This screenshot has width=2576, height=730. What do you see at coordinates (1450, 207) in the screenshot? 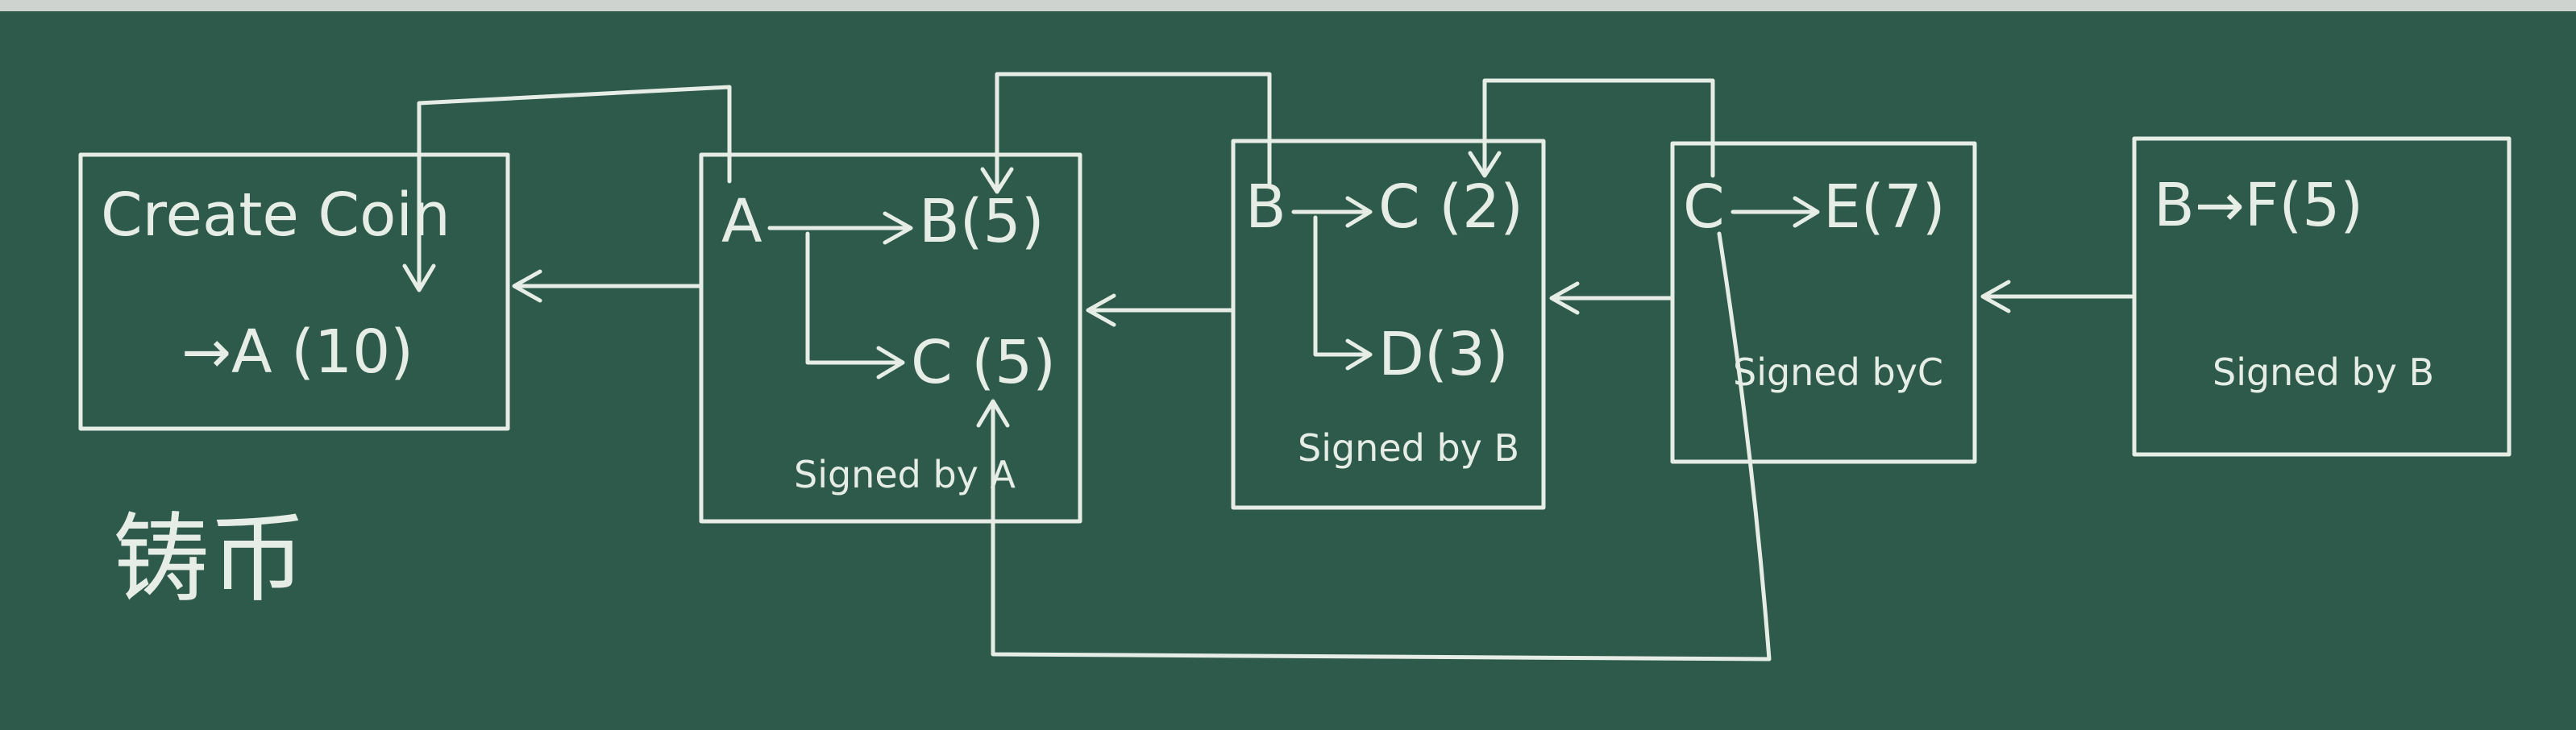
I see `output-c2: C (2)` at bounding box center [1450, 207].